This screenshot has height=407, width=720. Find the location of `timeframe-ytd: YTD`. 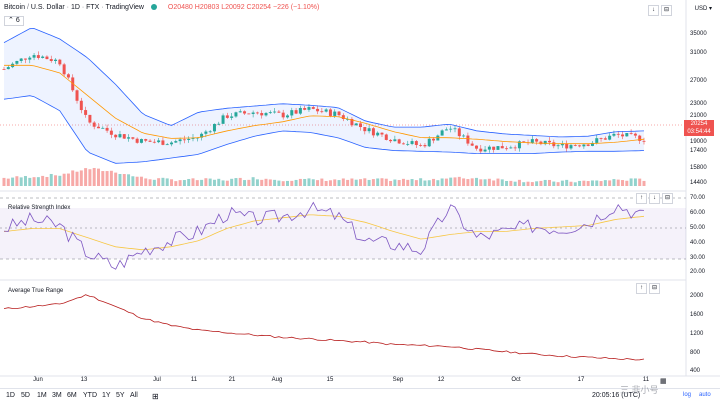

timeframe-ytd: YTD is located at coordinates (90, 395).